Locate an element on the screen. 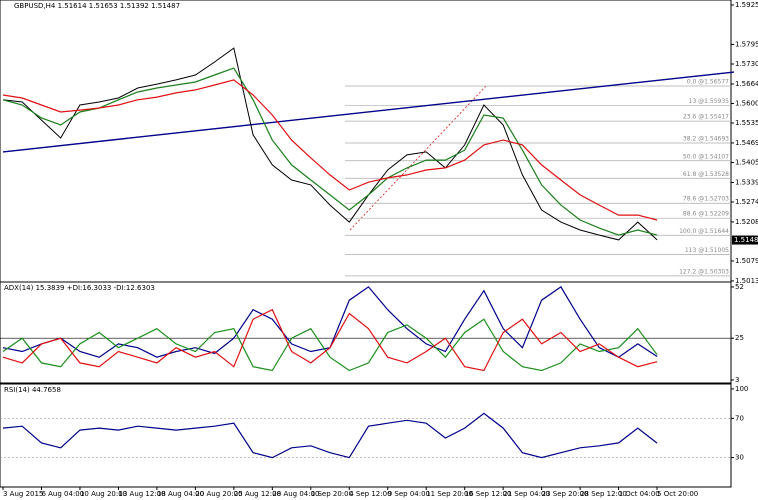  y-tick-label: 1.54695 is located at coordinates (746, 143).